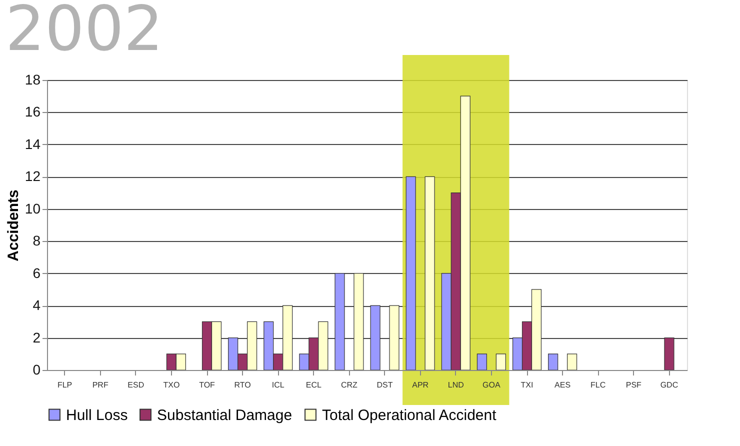  I want to click on y-axis-title: Accidents, so click(13, 226).